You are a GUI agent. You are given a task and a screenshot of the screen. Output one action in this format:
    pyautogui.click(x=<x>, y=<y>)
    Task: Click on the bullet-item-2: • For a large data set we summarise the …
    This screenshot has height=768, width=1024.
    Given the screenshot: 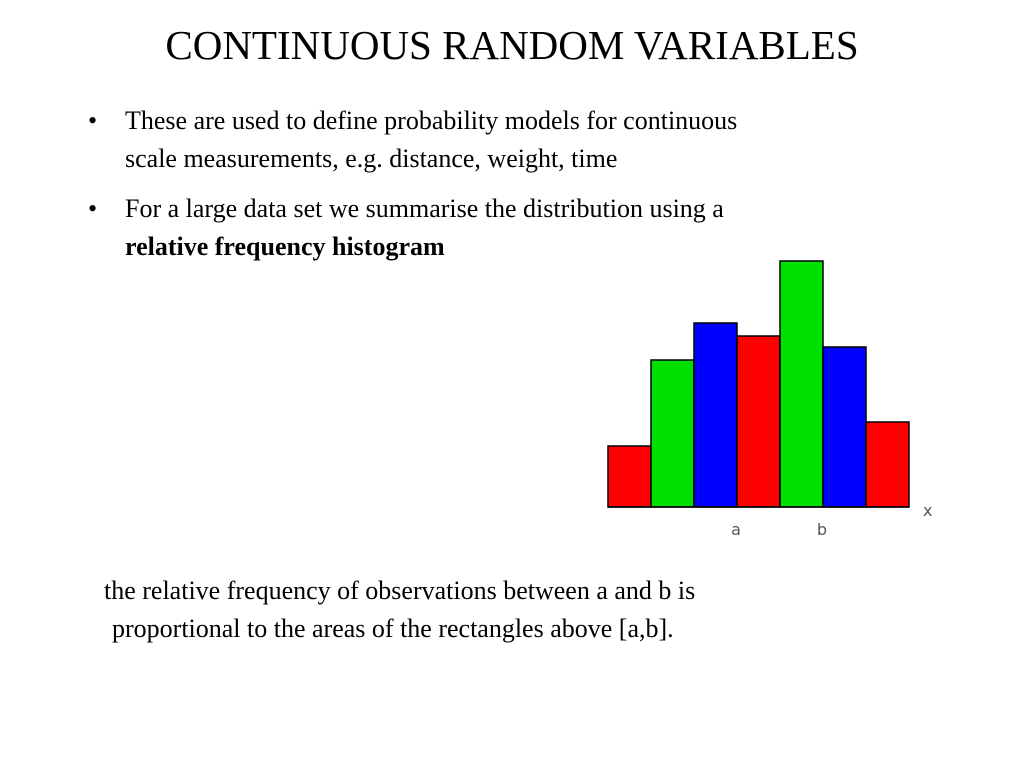 What is the action you would take?
    pyautogui.click(x=518, y=228)
    